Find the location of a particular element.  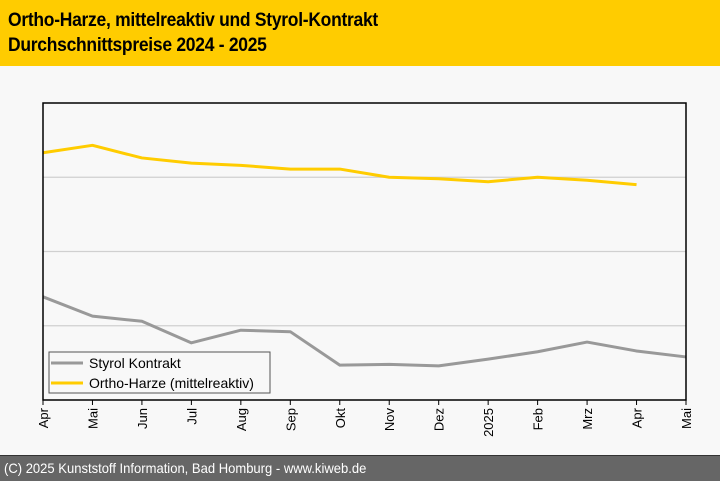

legend-label-styrol: Styrol Kontrakt is located at coordinates (135, 363).